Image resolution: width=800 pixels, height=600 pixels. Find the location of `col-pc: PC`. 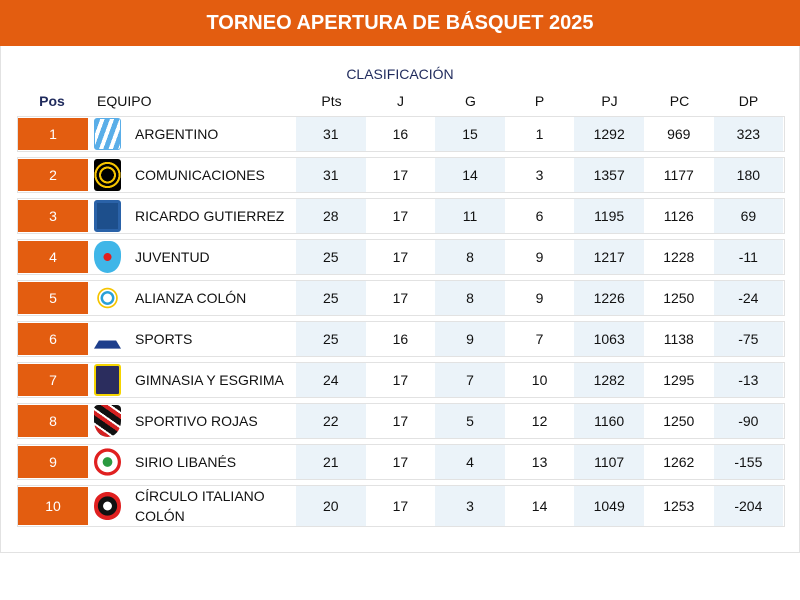

col-pc: PC is located at coordinates (679, 101).